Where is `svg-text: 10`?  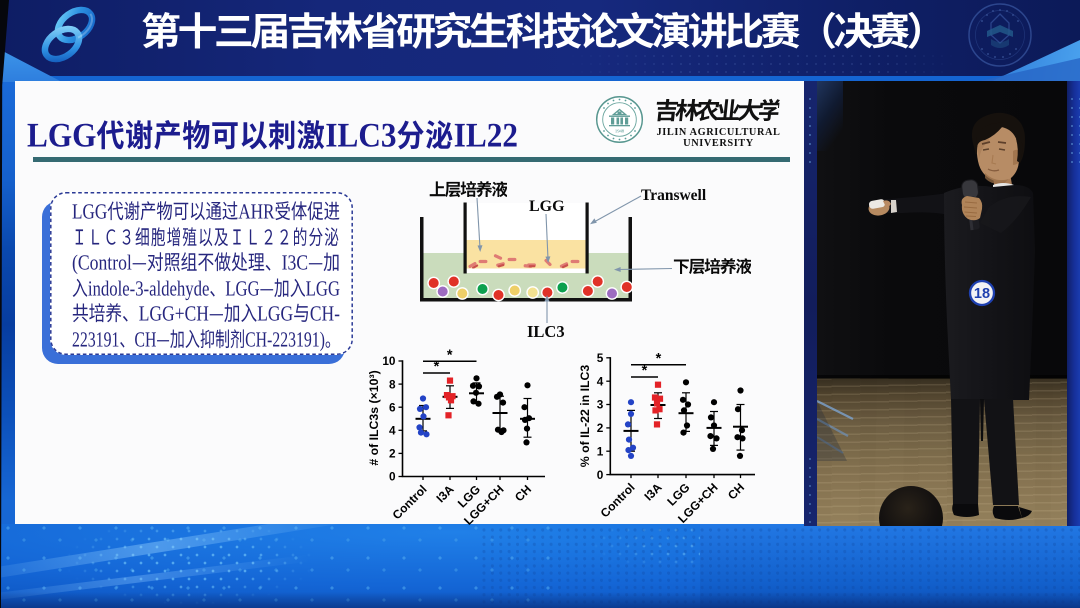
svg-text: 10 is located at coordinates (389, 361).